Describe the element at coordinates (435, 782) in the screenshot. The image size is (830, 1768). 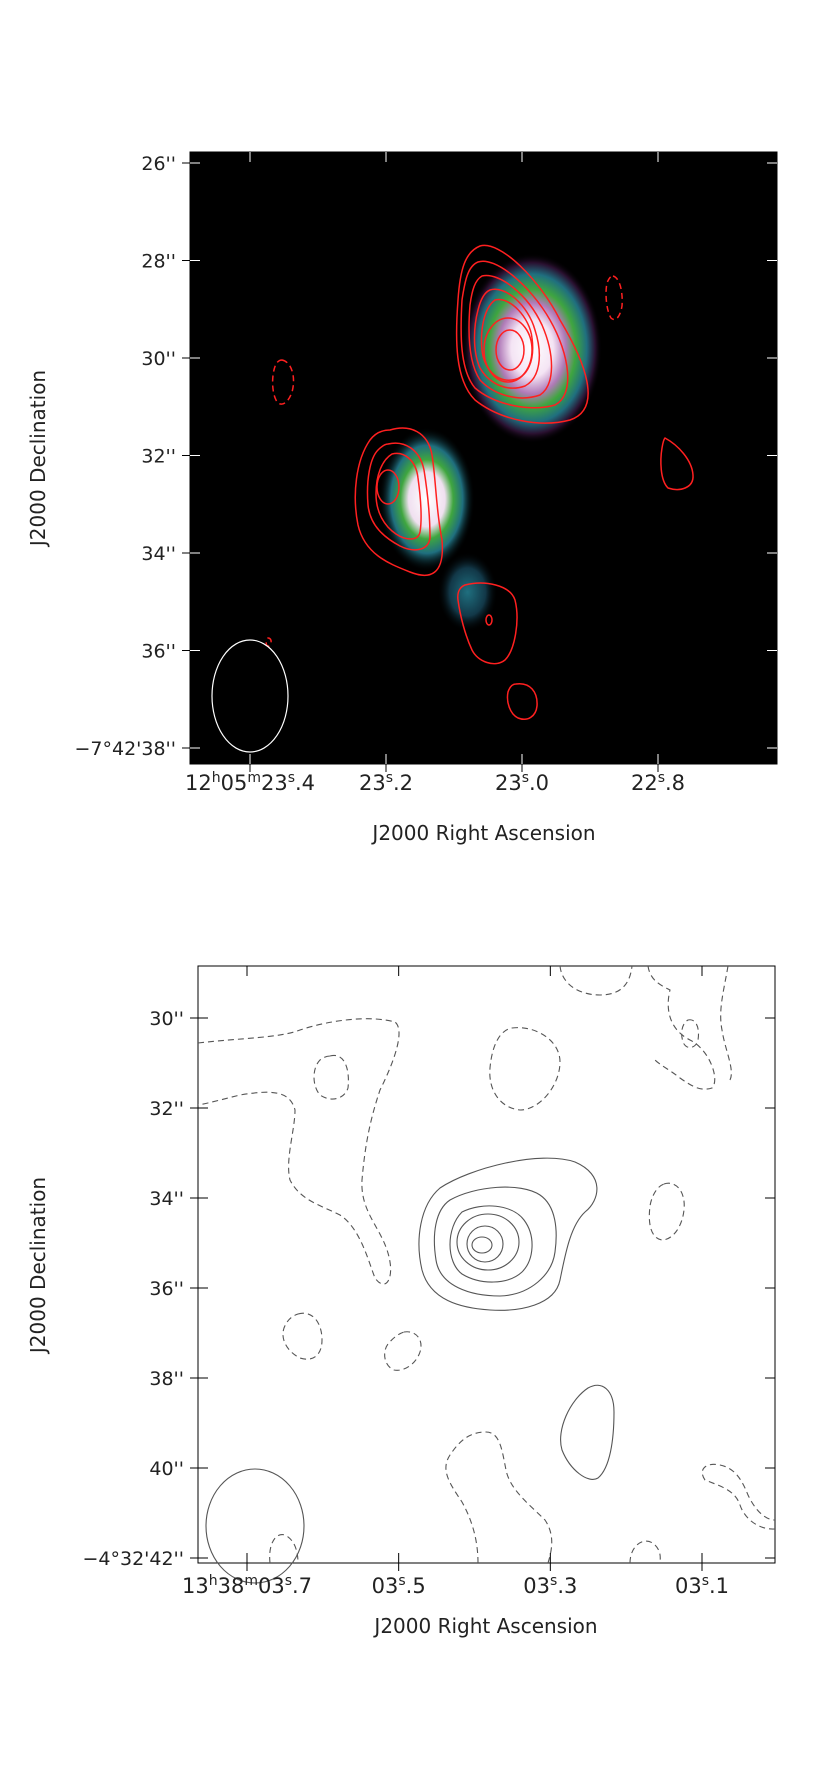
I see `x-tick-labels: 12h05m23s.4 23s.2 23s.0 22s.8` at that location.